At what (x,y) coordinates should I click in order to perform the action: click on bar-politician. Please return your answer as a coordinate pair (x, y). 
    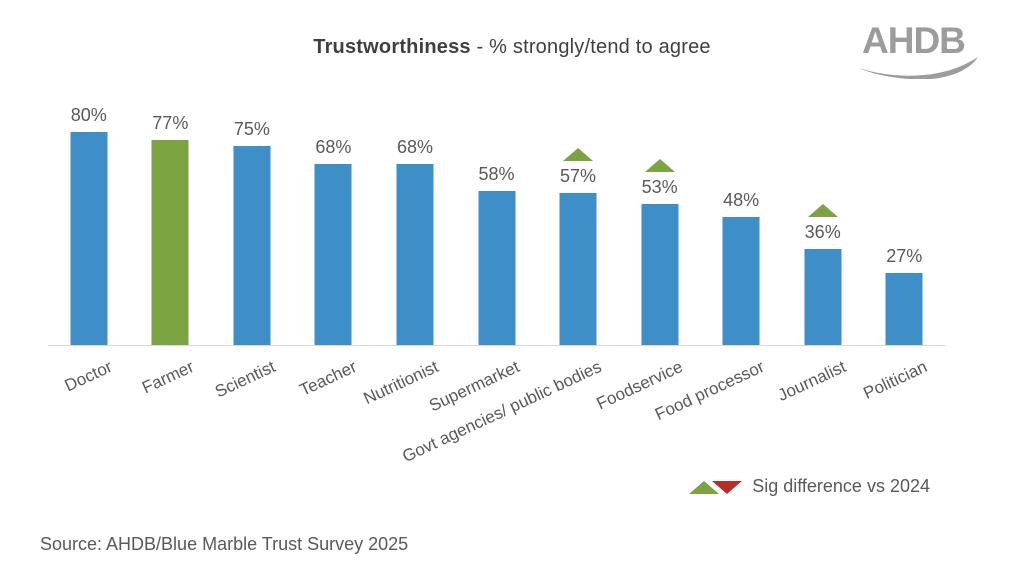
    Looking at the image, I should click on (904, 309).